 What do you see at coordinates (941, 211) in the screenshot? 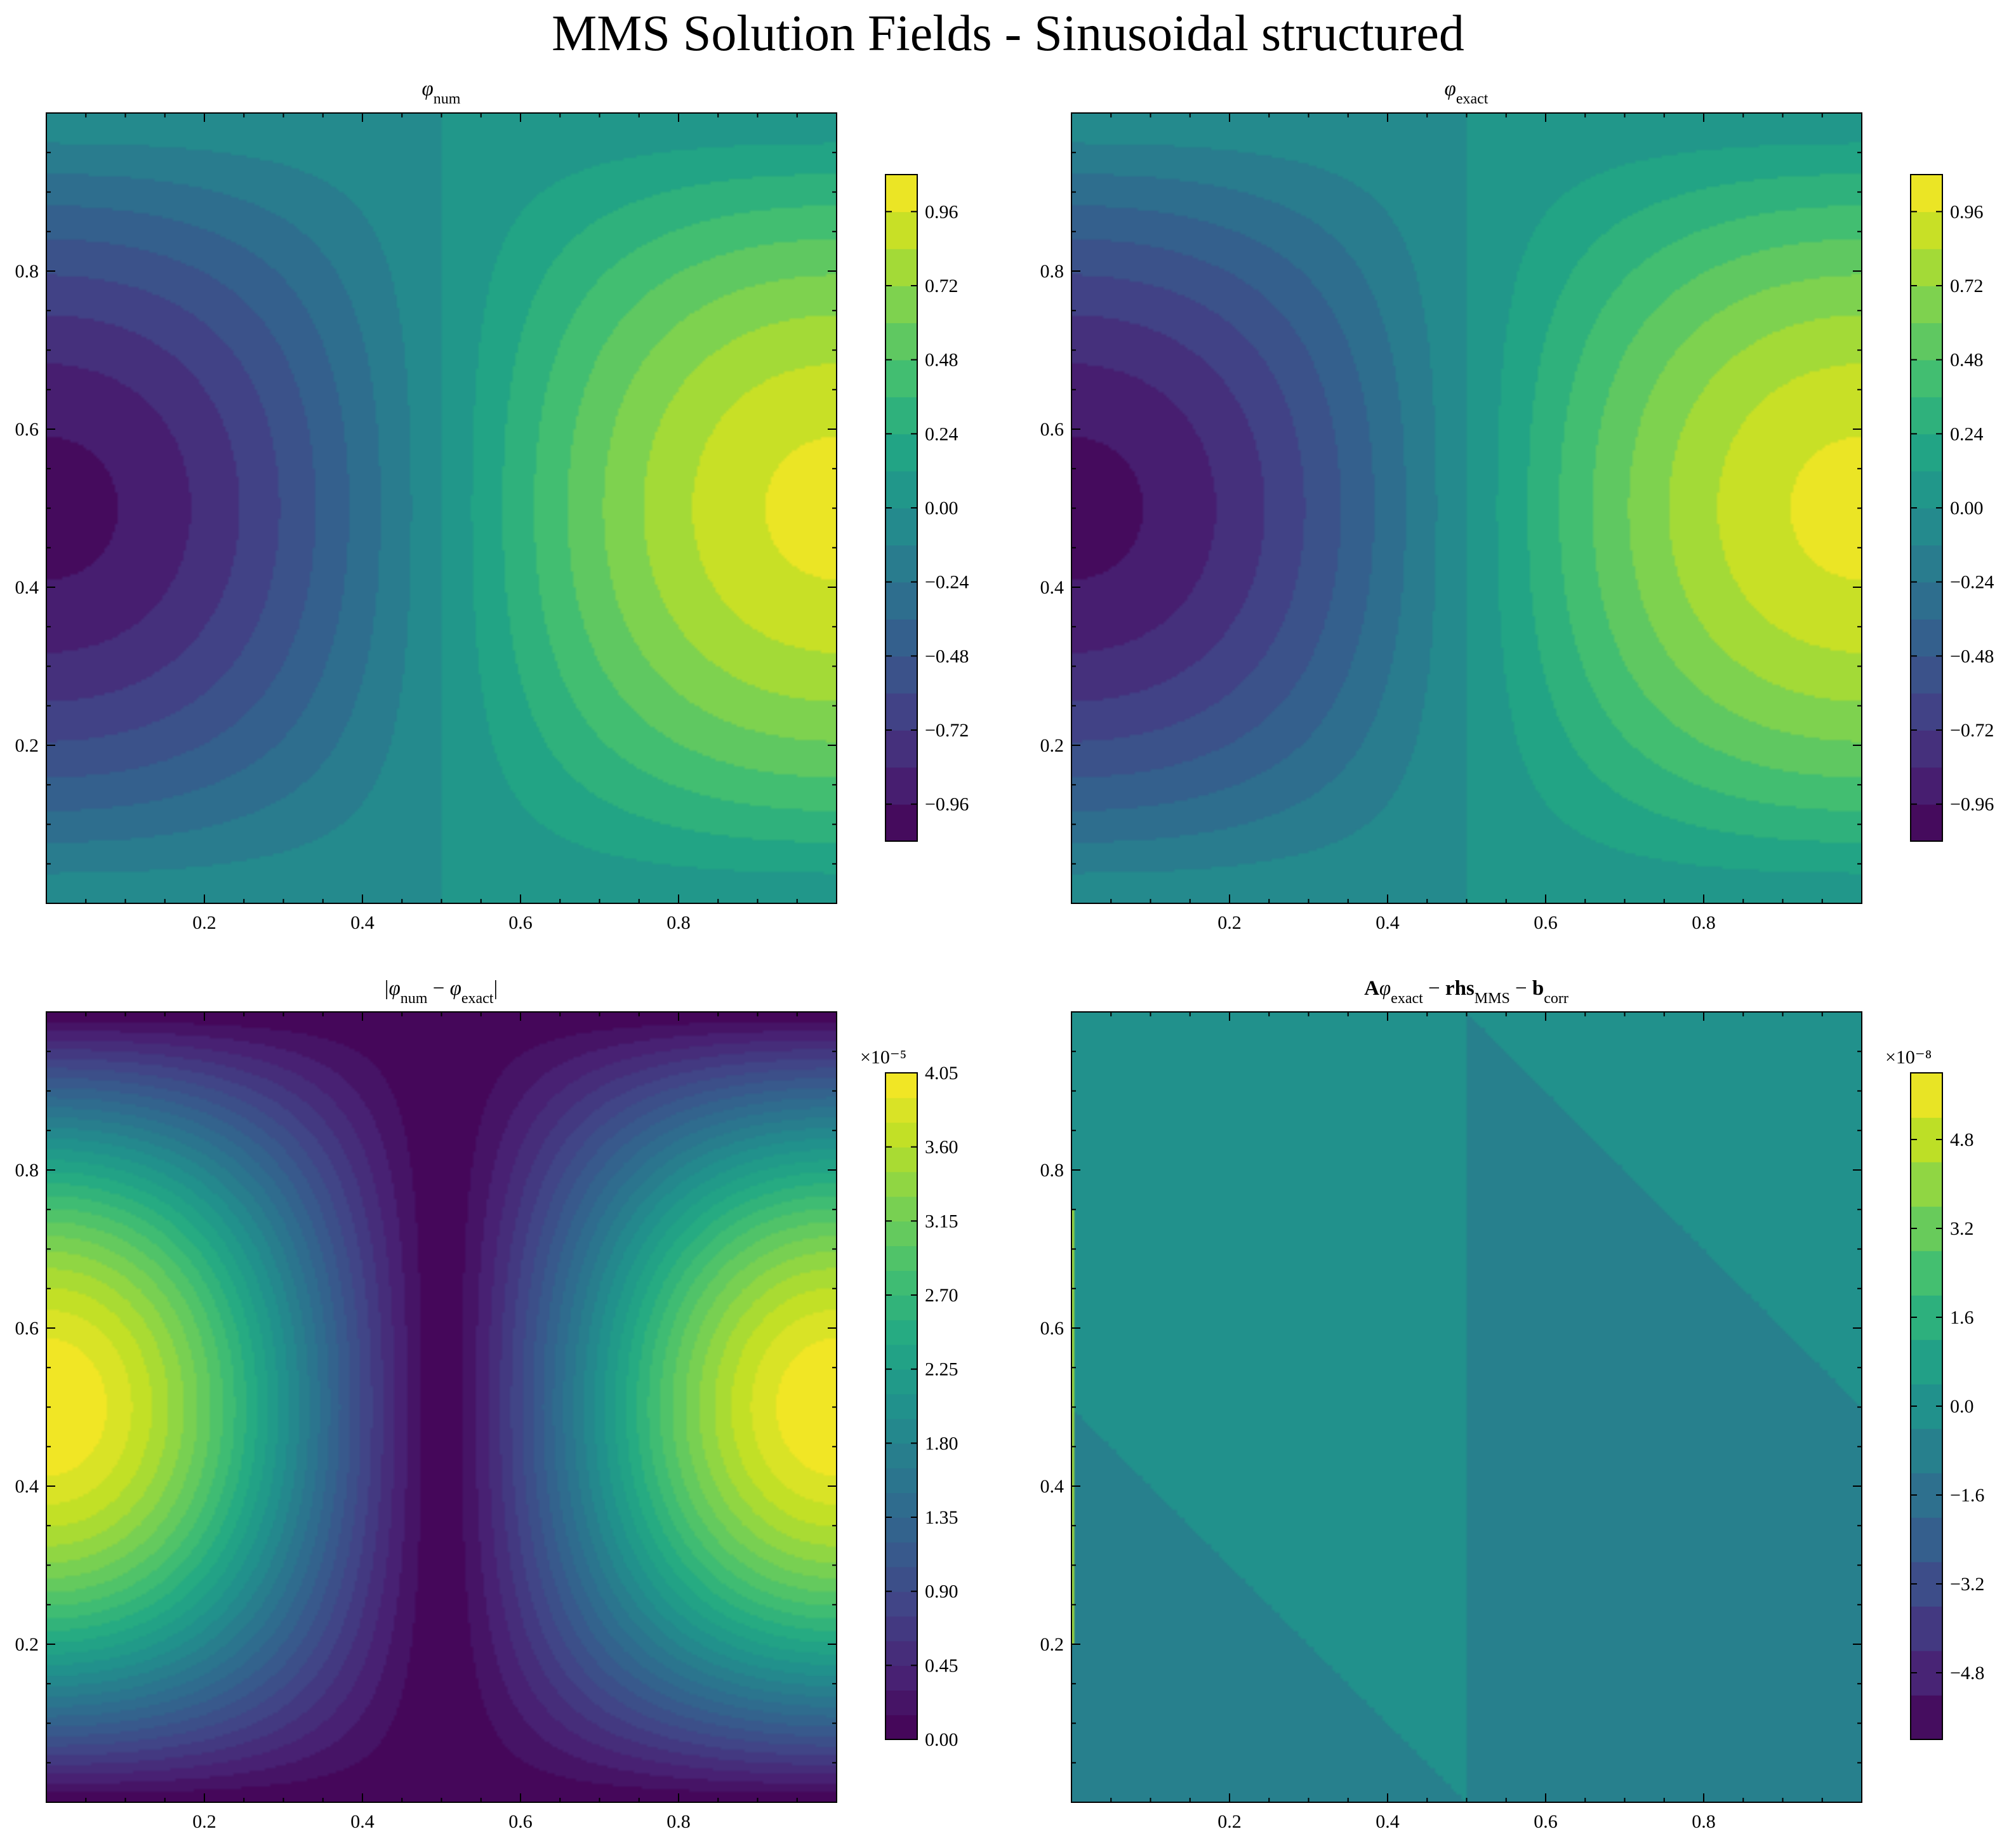
I see `colorbar-tick-label: 0.96` at bounding box center [941, 211].